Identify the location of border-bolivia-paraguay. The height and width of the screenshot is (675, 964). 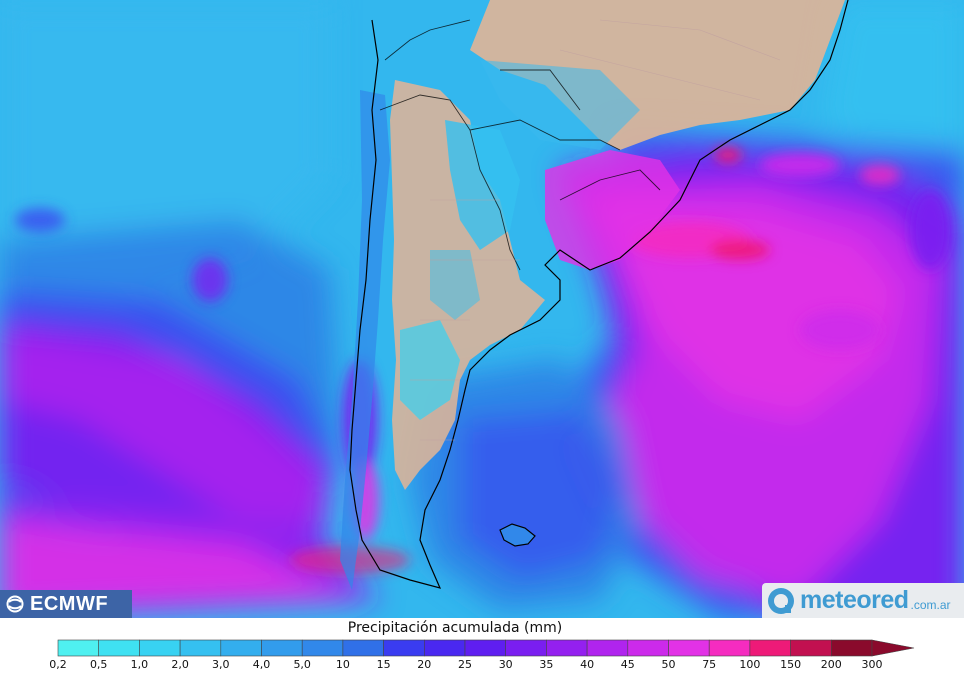
(545, 135).